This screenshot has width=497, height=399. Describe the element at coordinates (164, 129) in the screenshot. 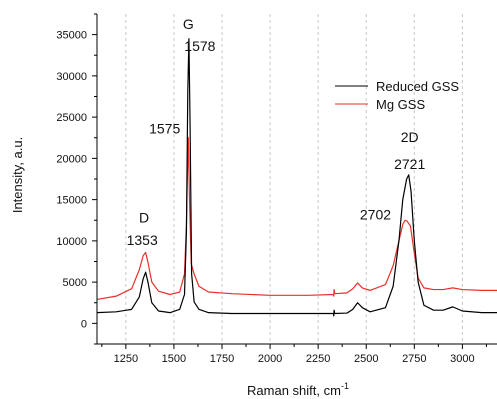

I see `annotation-1575: 1575` at that location.